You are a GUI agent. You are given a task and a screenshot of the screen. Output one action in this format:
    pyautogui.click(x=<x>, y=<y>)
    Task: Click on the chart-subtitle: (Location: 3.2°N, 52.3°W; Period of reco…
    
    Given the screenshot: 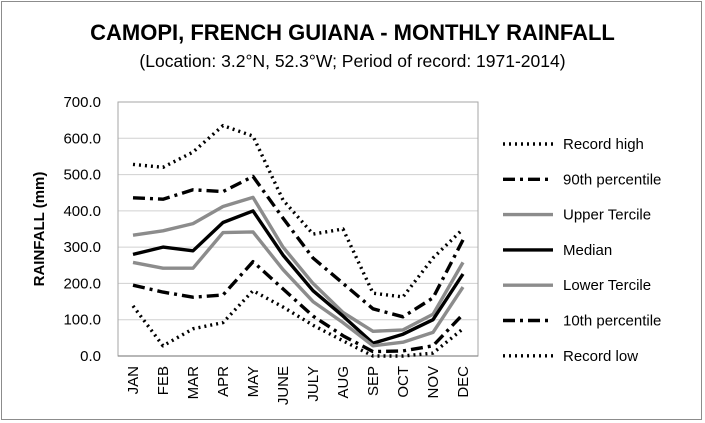 What is the action you would take?
    pyautogui.click(x=352, y=61)
    